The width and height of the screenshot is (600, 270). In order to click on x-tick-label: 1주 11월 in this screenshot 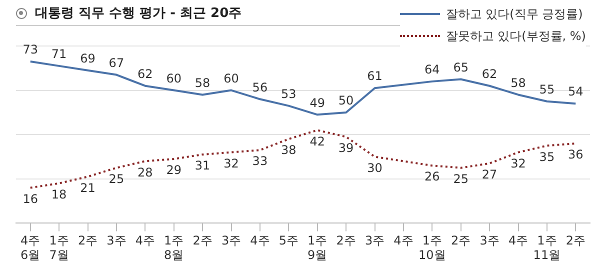, I will do `click(547, 248)`.